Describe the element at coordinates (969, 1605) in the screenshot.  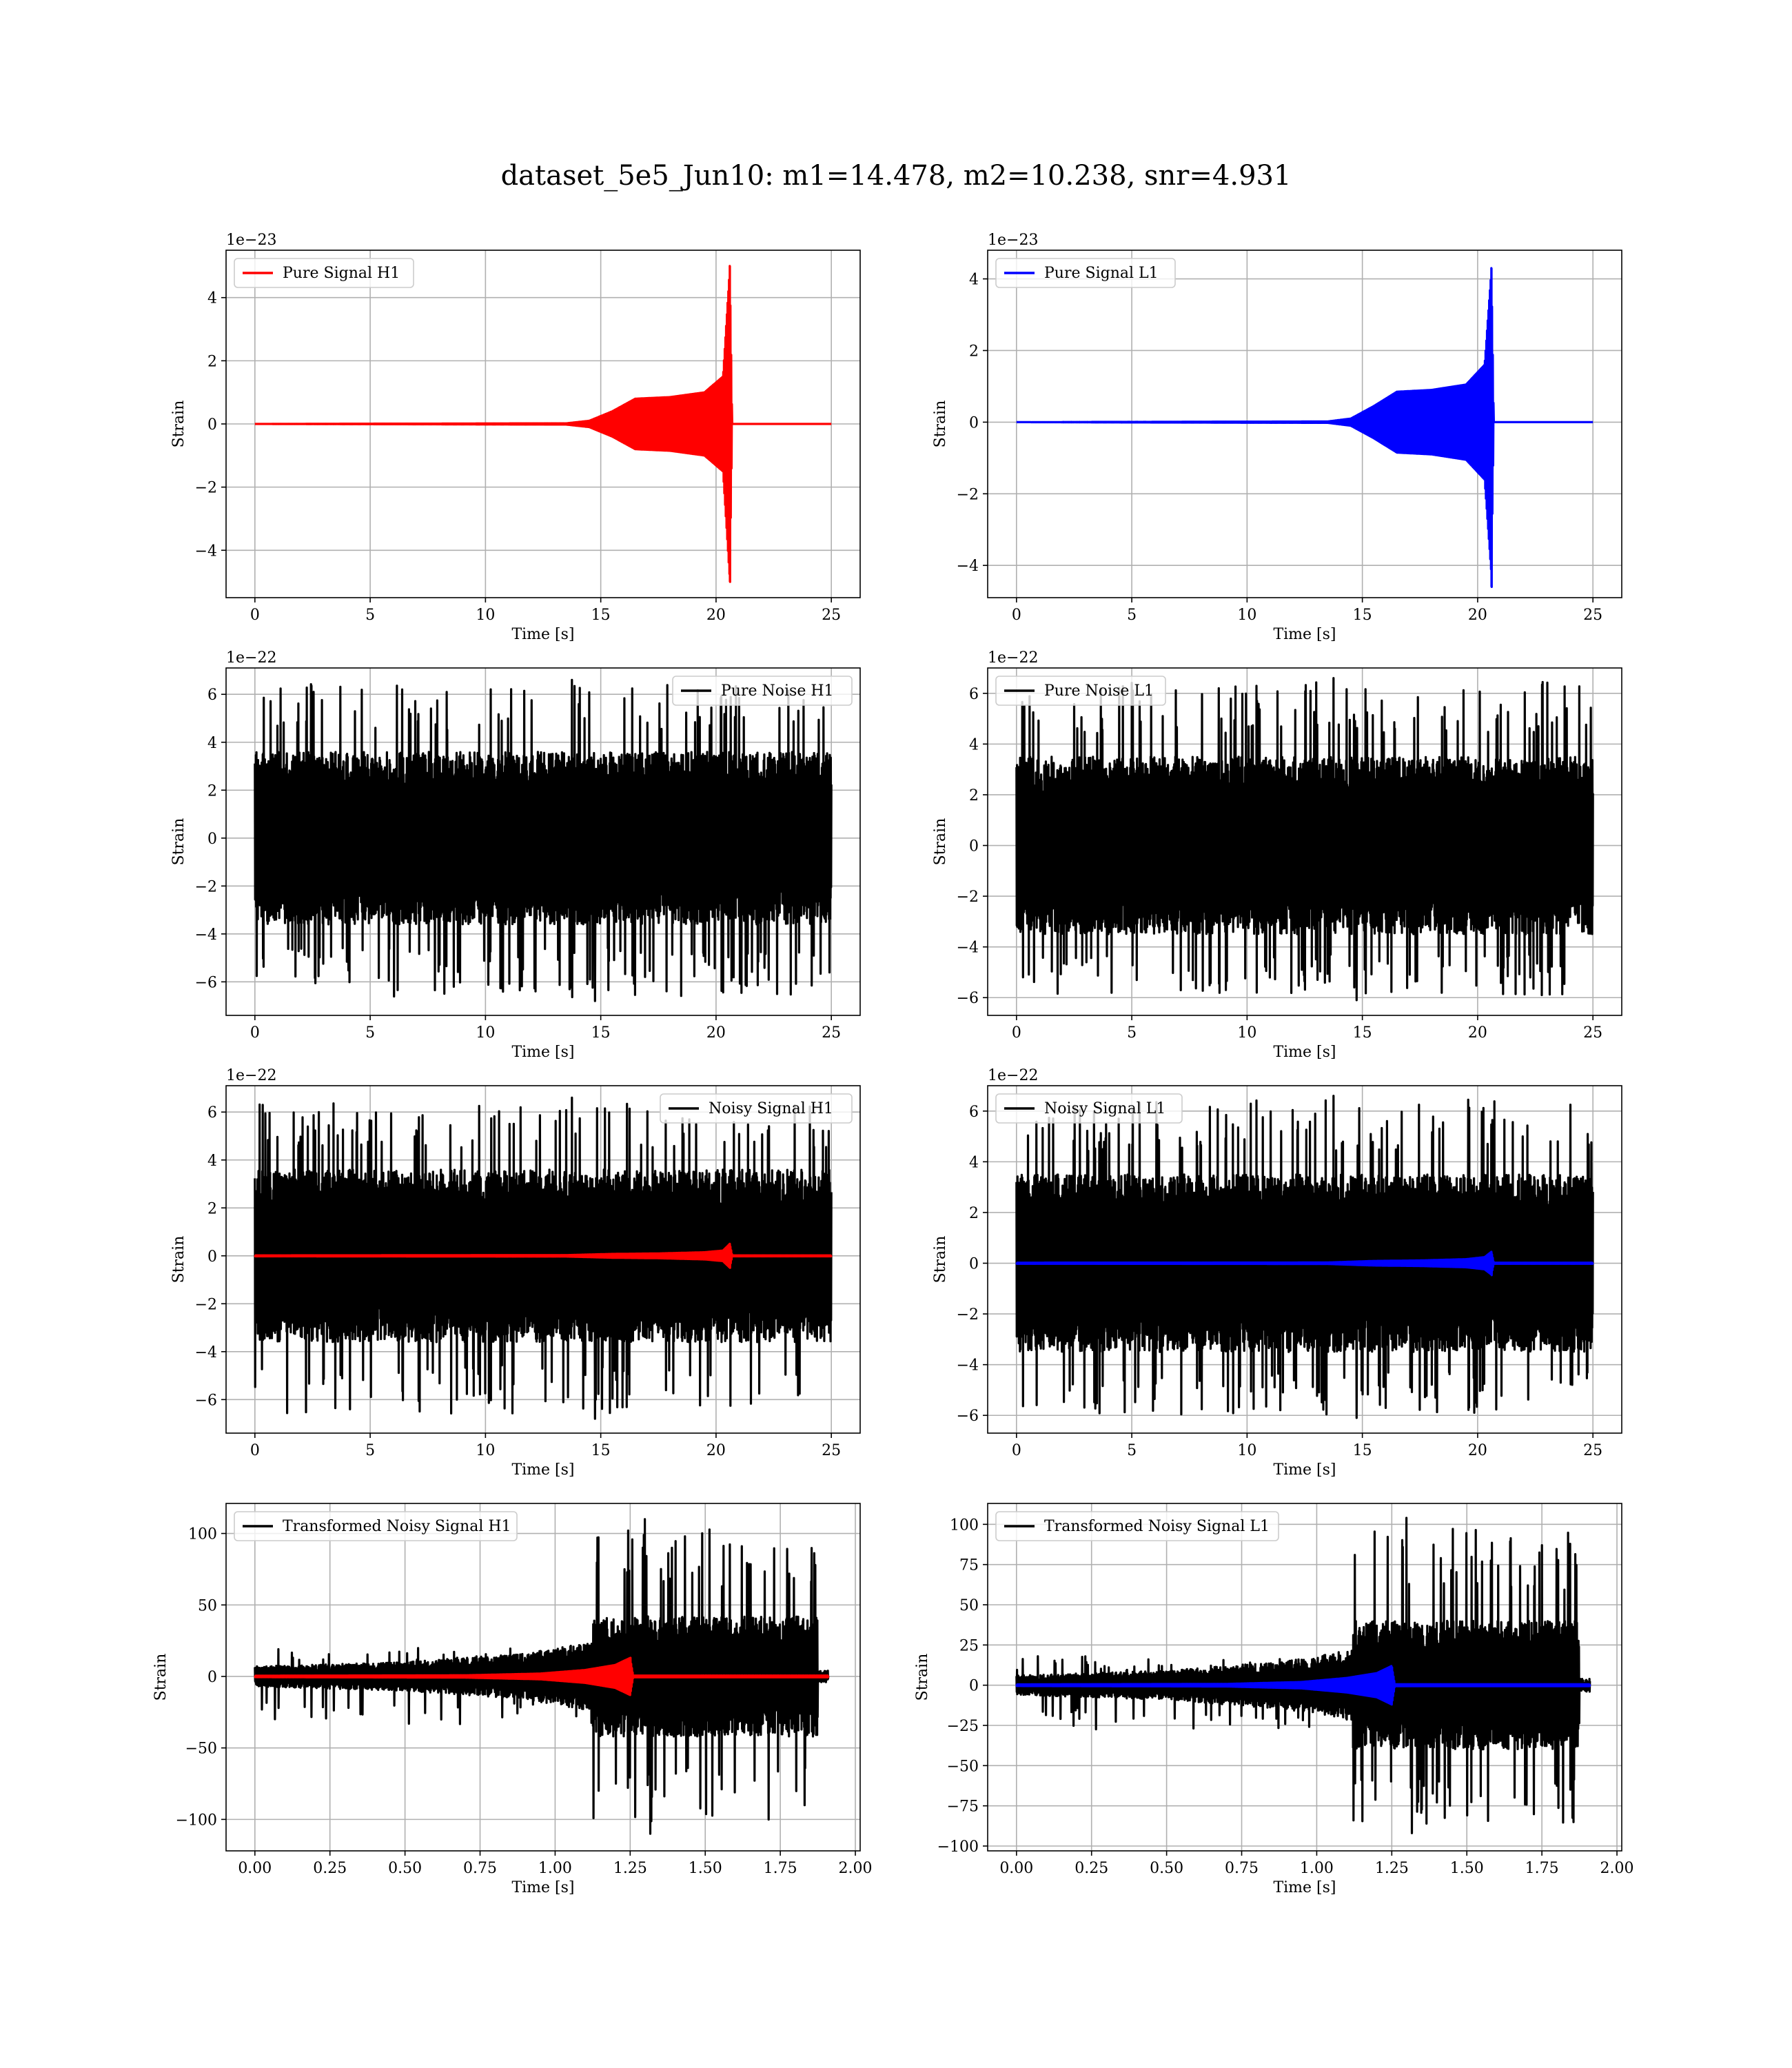
I see `y-tick-label: 50` at that location.